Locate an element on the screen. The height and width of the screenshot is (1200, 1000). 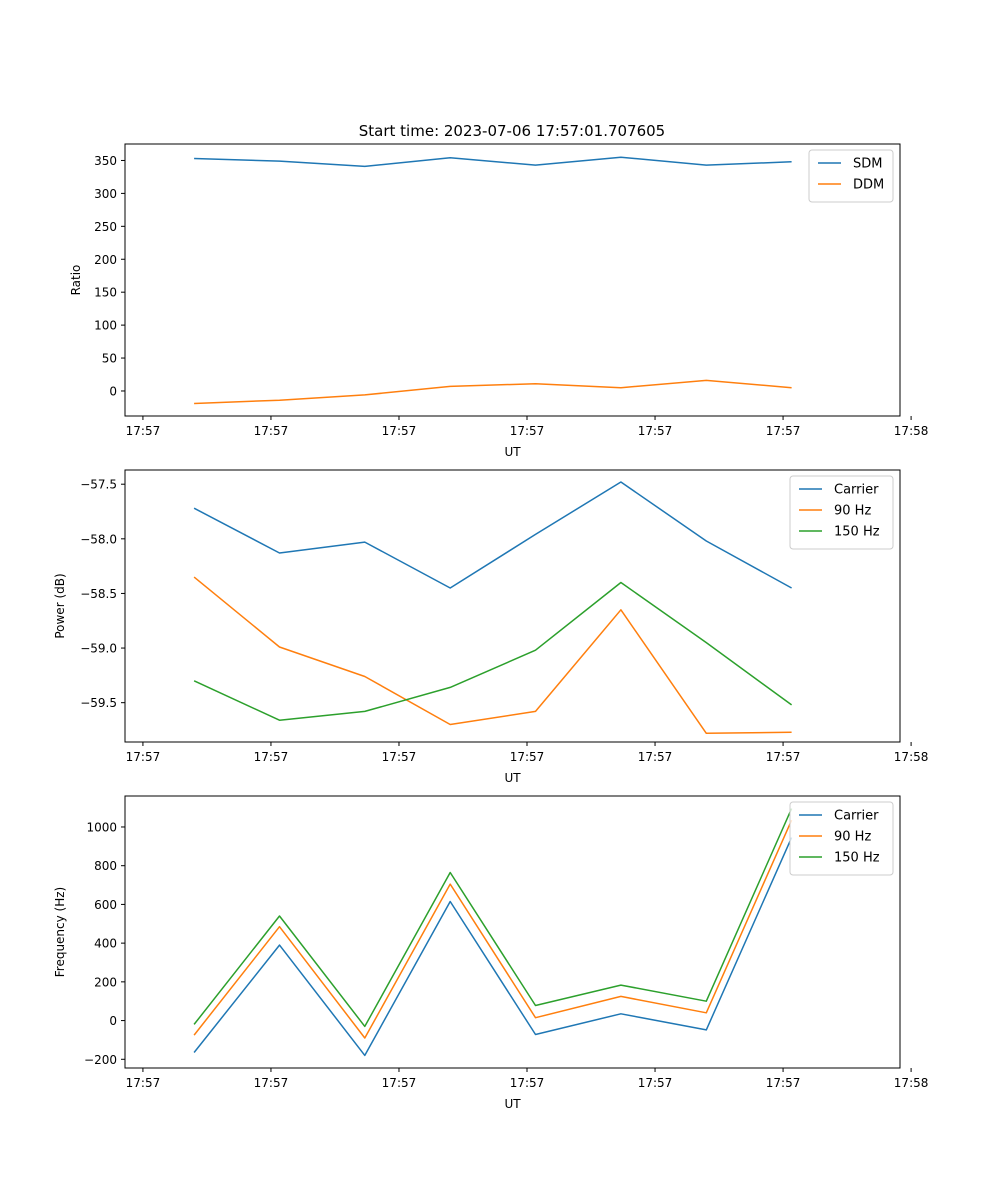
power-x-tick-label: 17:58 is located at coordinates (911, 757).